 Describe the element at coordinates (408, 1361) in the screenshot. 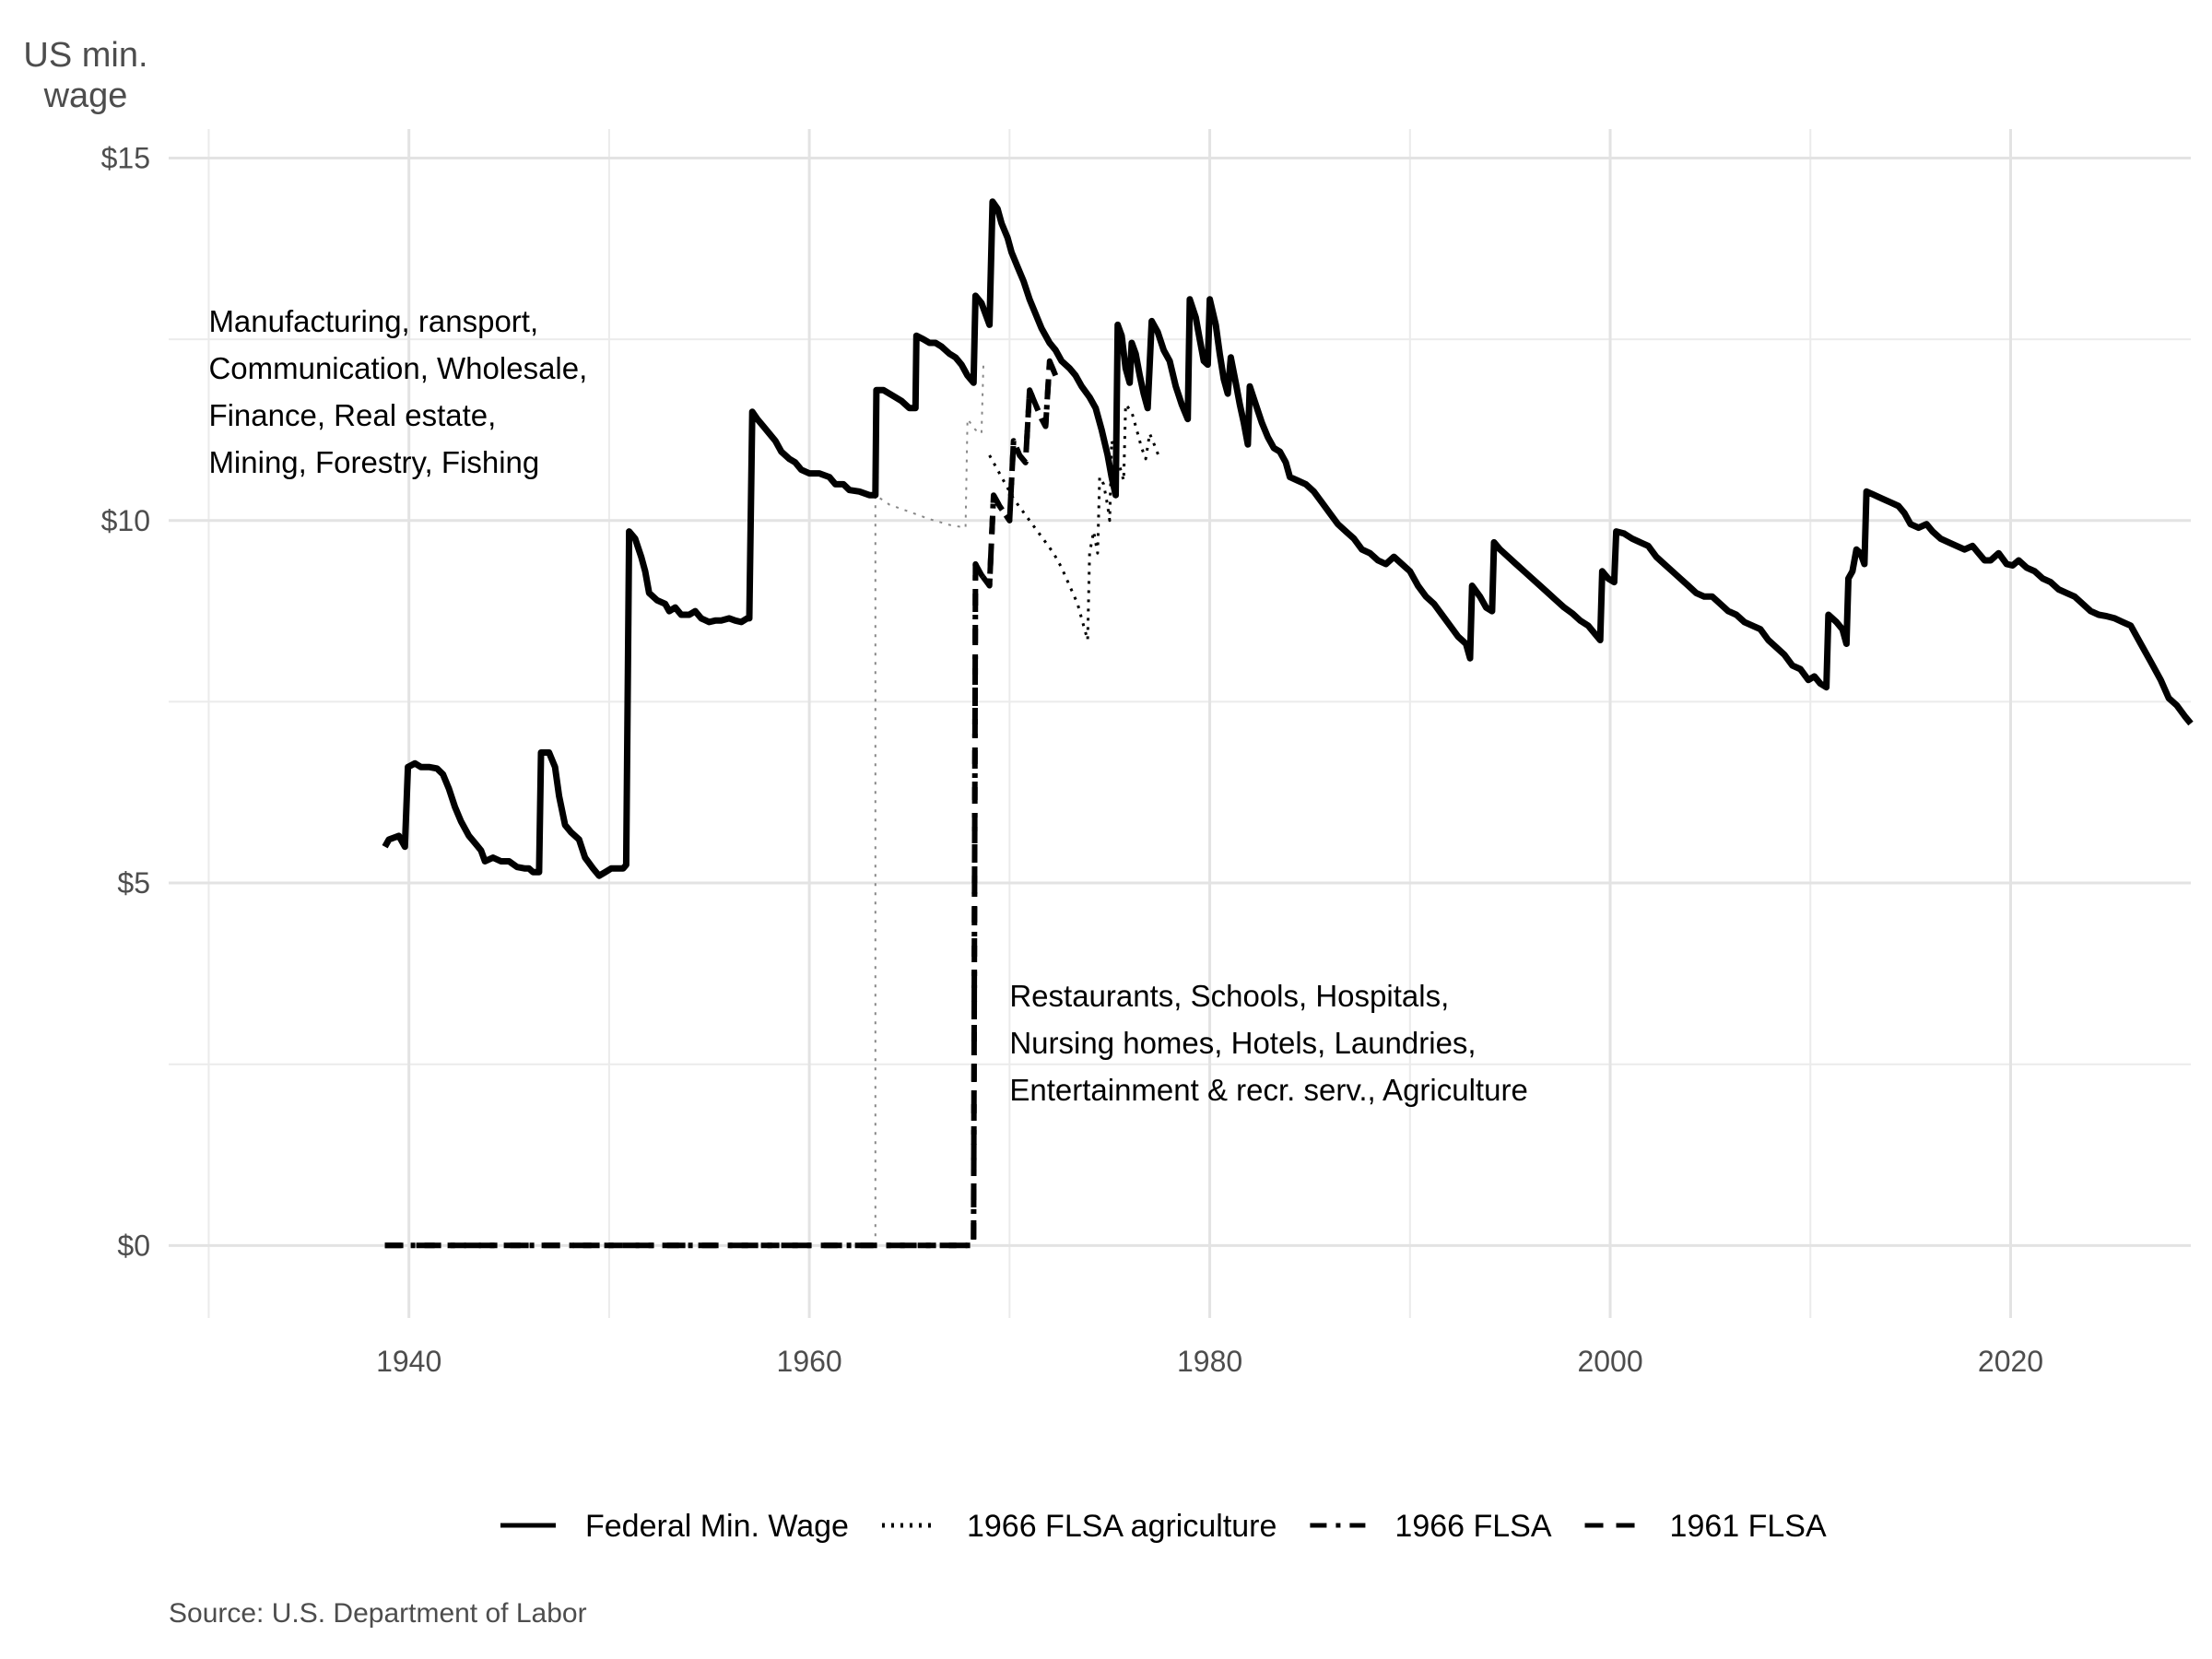

I see `x-tick-label: 1940` at that location.